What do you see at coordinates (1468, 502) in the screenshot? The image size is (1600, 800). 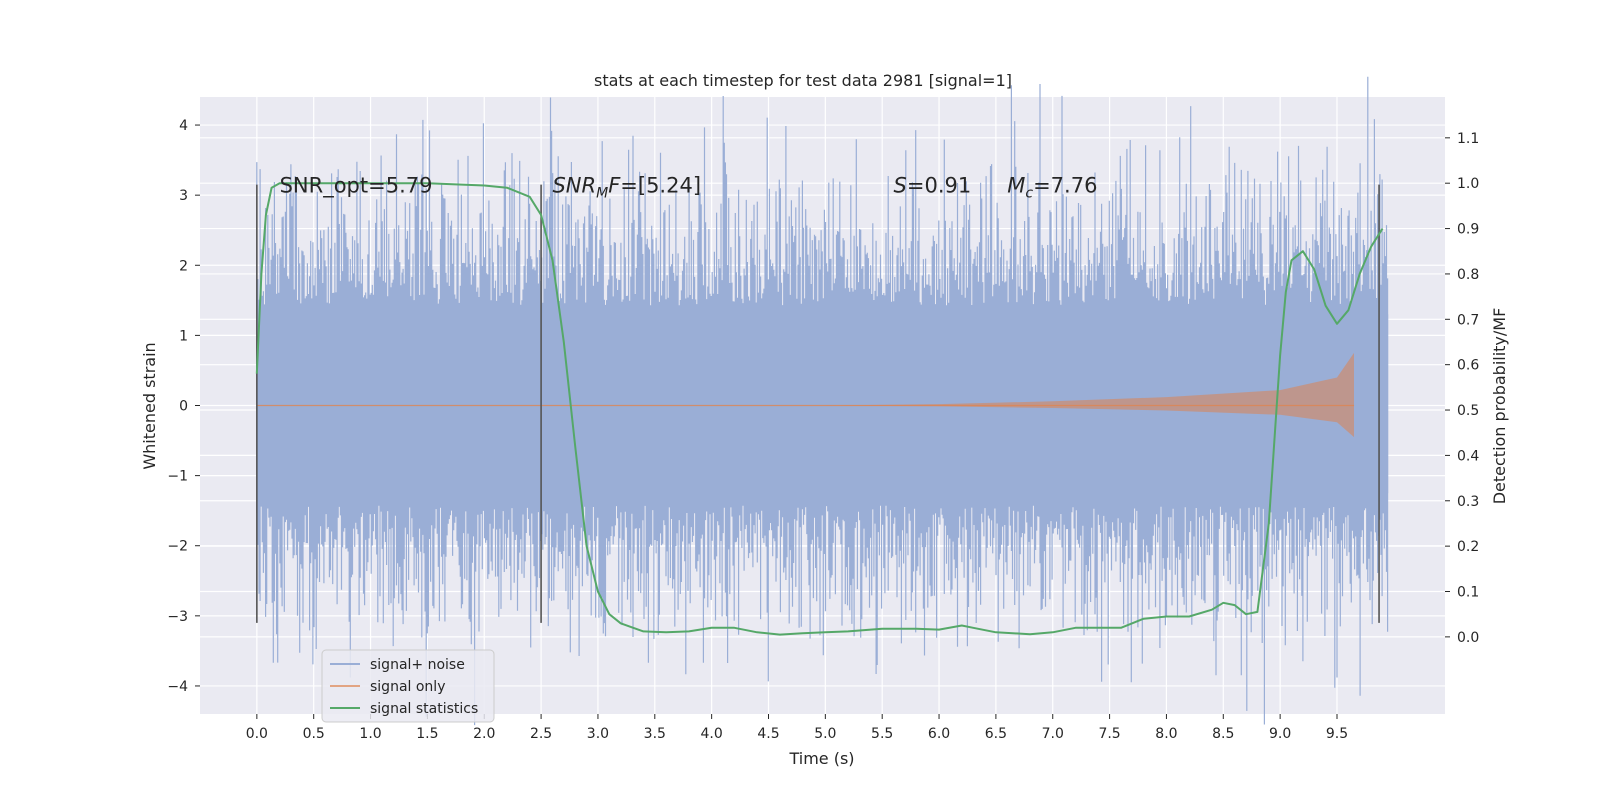 I see `y2-tick-label: 0.3` at bounding box center [1468, 502].